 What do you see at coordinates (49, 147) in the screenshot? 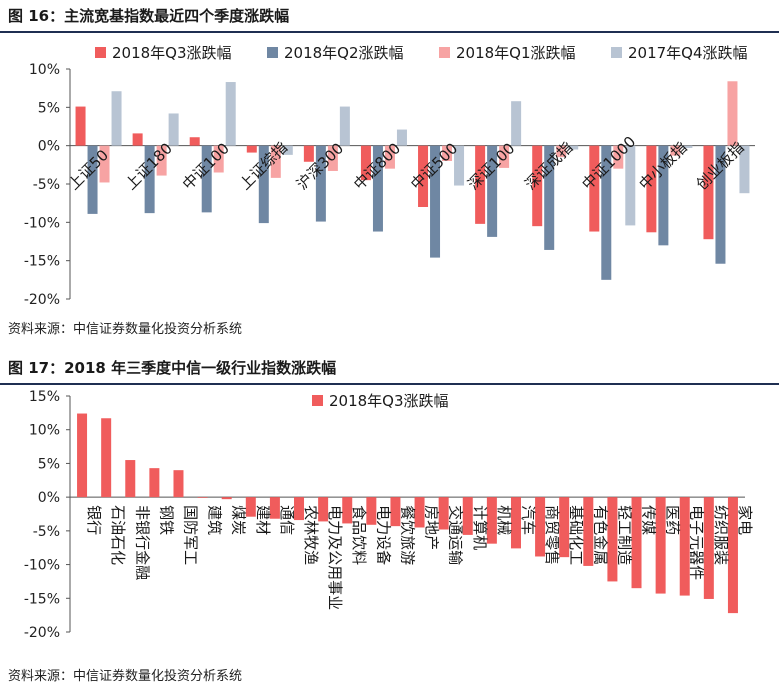
I see `fig16-ytick-label: 0%` at bounding box center [49, 147].